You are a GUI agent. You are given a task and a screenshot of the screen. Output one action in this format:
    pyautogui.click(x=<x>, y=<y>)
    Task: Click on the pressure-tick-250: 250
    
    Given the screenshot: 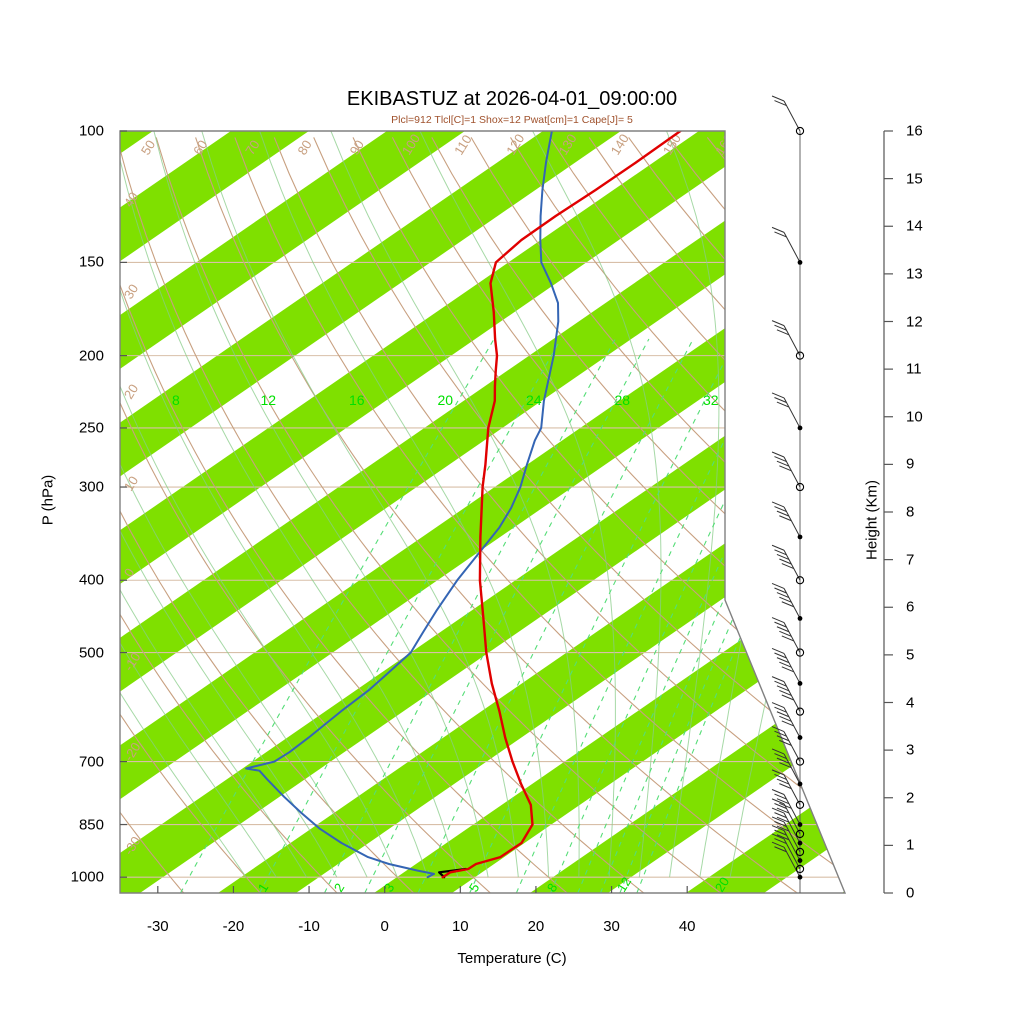 What is the action you would take?
    pyautogui.click(x=91, y=428)
    